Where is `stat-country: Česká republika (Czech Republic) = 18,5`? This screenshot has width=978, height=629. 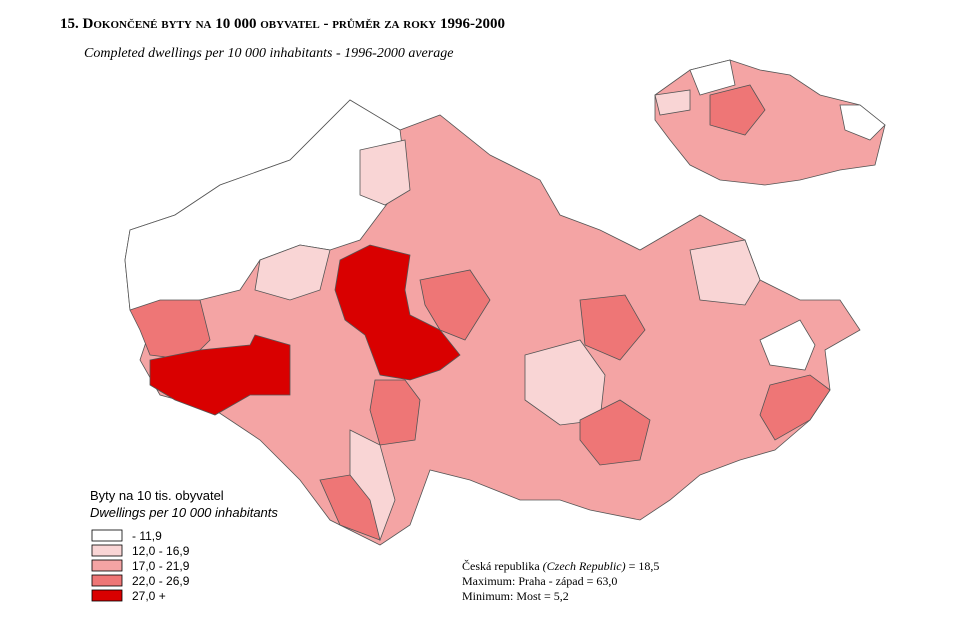 stat-country: Česká republika (Czech Republic) = 18,5 is located at coordinates (560, 566).